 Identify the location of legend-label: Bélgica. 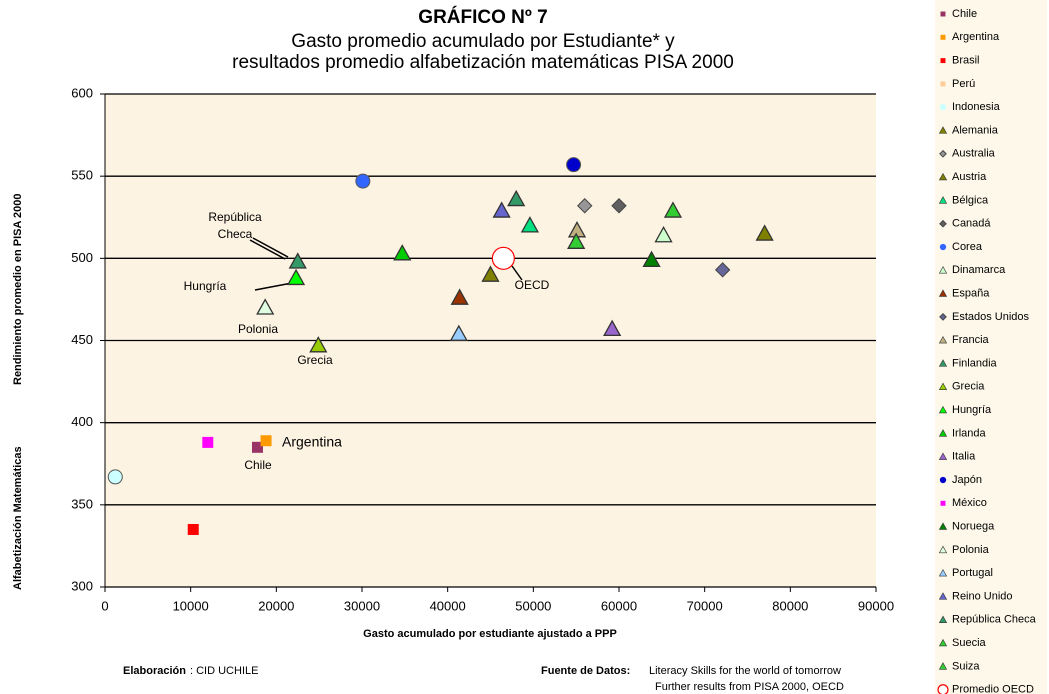
(970, 200).